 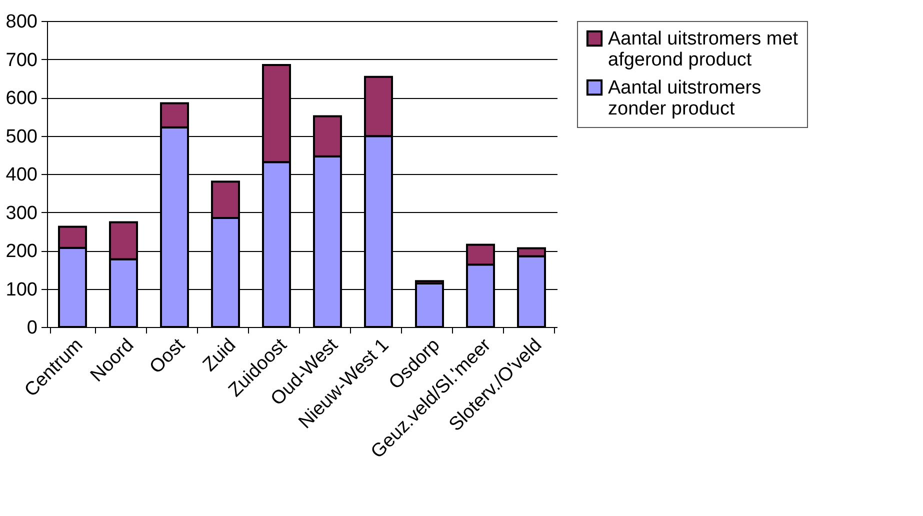 What do you see at coordinates (22, 137) in the screenshot?
I see `y-tick-label: 500` at bounding box center [22, 137].